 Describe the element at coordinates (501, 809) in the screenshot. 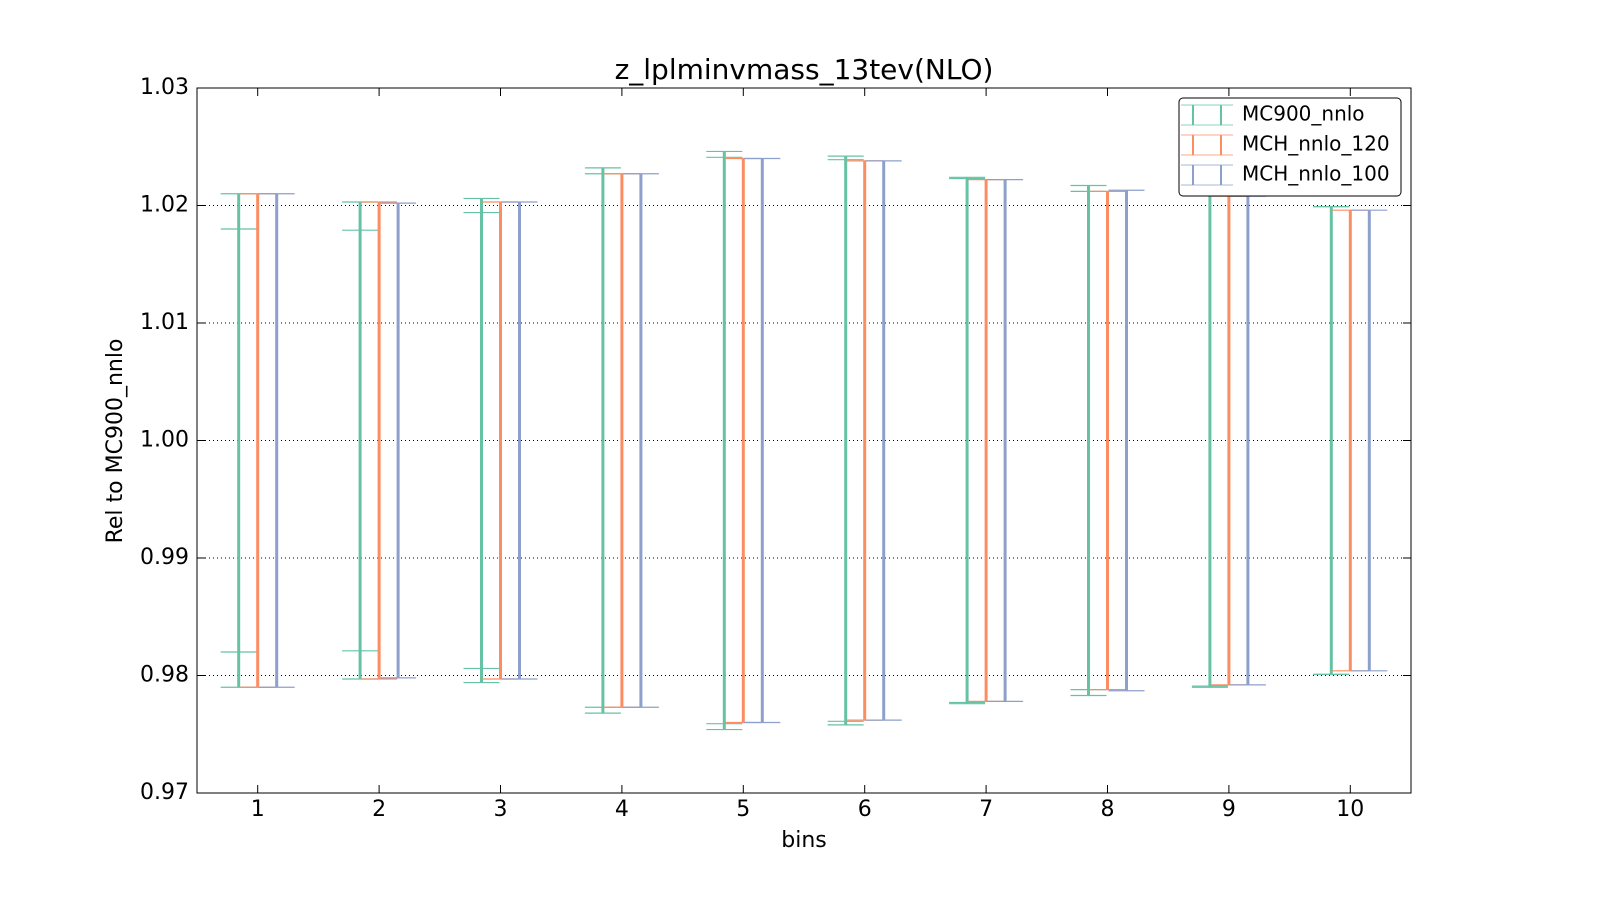

I see `x-tick-label: 3` at that location.